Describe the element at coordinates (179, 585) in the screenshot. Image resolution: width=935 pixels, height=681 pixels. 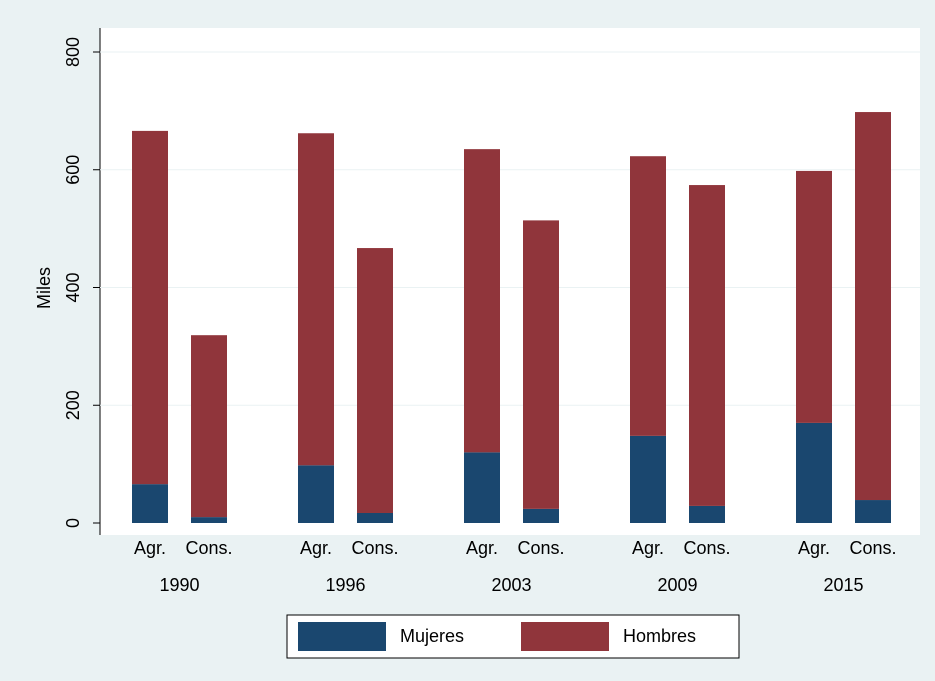
I see `group-label: 1990` at that location.